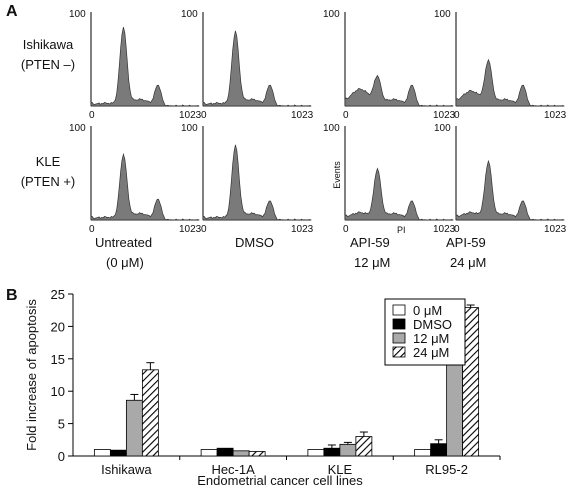  What do you see at coordinates (48, 44) in the screenshot?
I see `row-label-ishikawa-name: Ishikawa` at bounding box center [48, 44].